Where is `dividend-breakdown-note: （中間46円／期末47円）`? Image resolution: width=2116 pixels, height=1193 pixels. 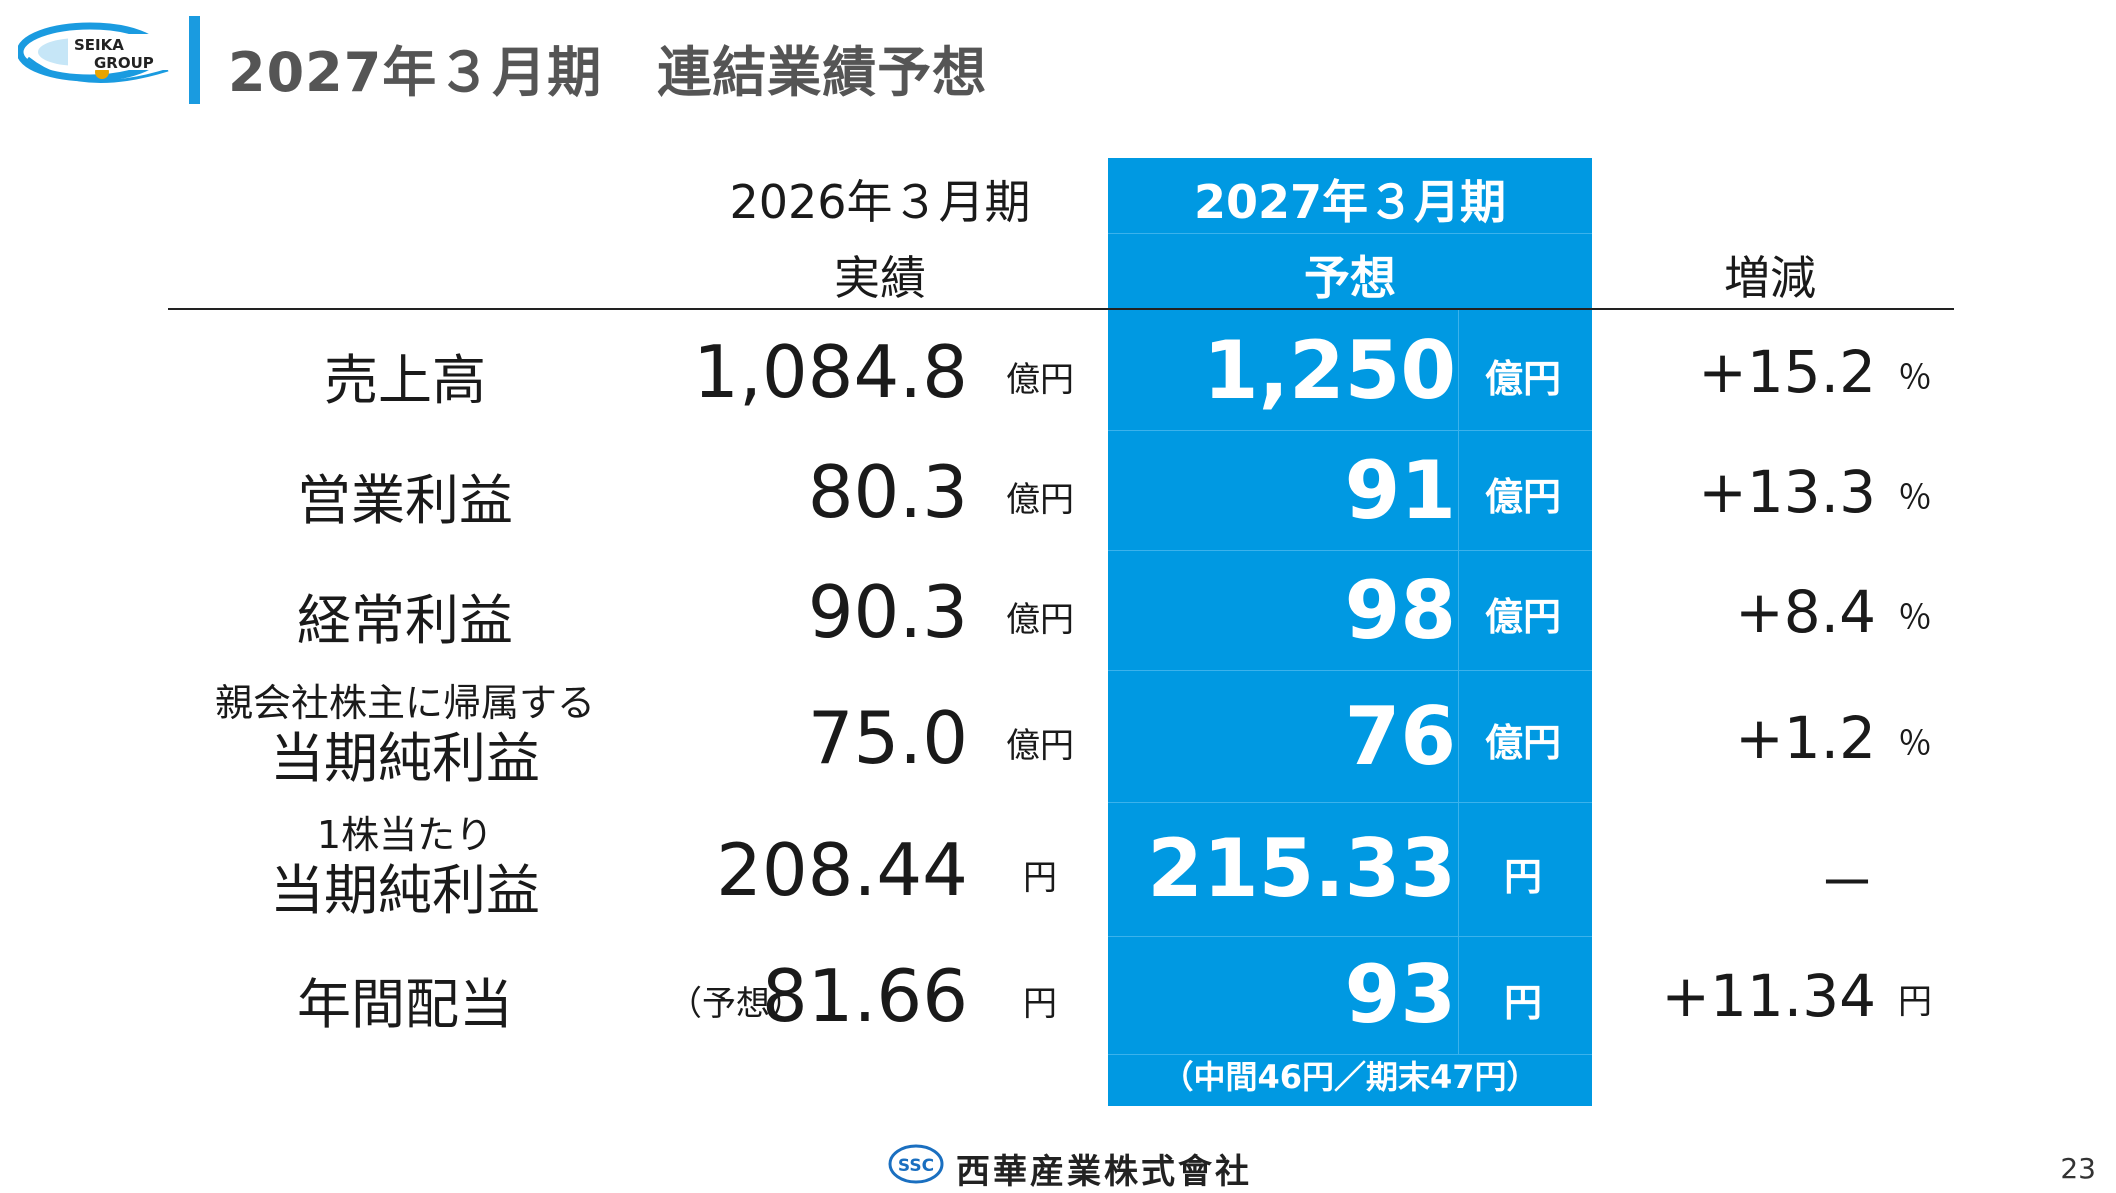
dividend-breakdown-note: （中間46円／期末47円） is located at coordinates (1350, 1077).